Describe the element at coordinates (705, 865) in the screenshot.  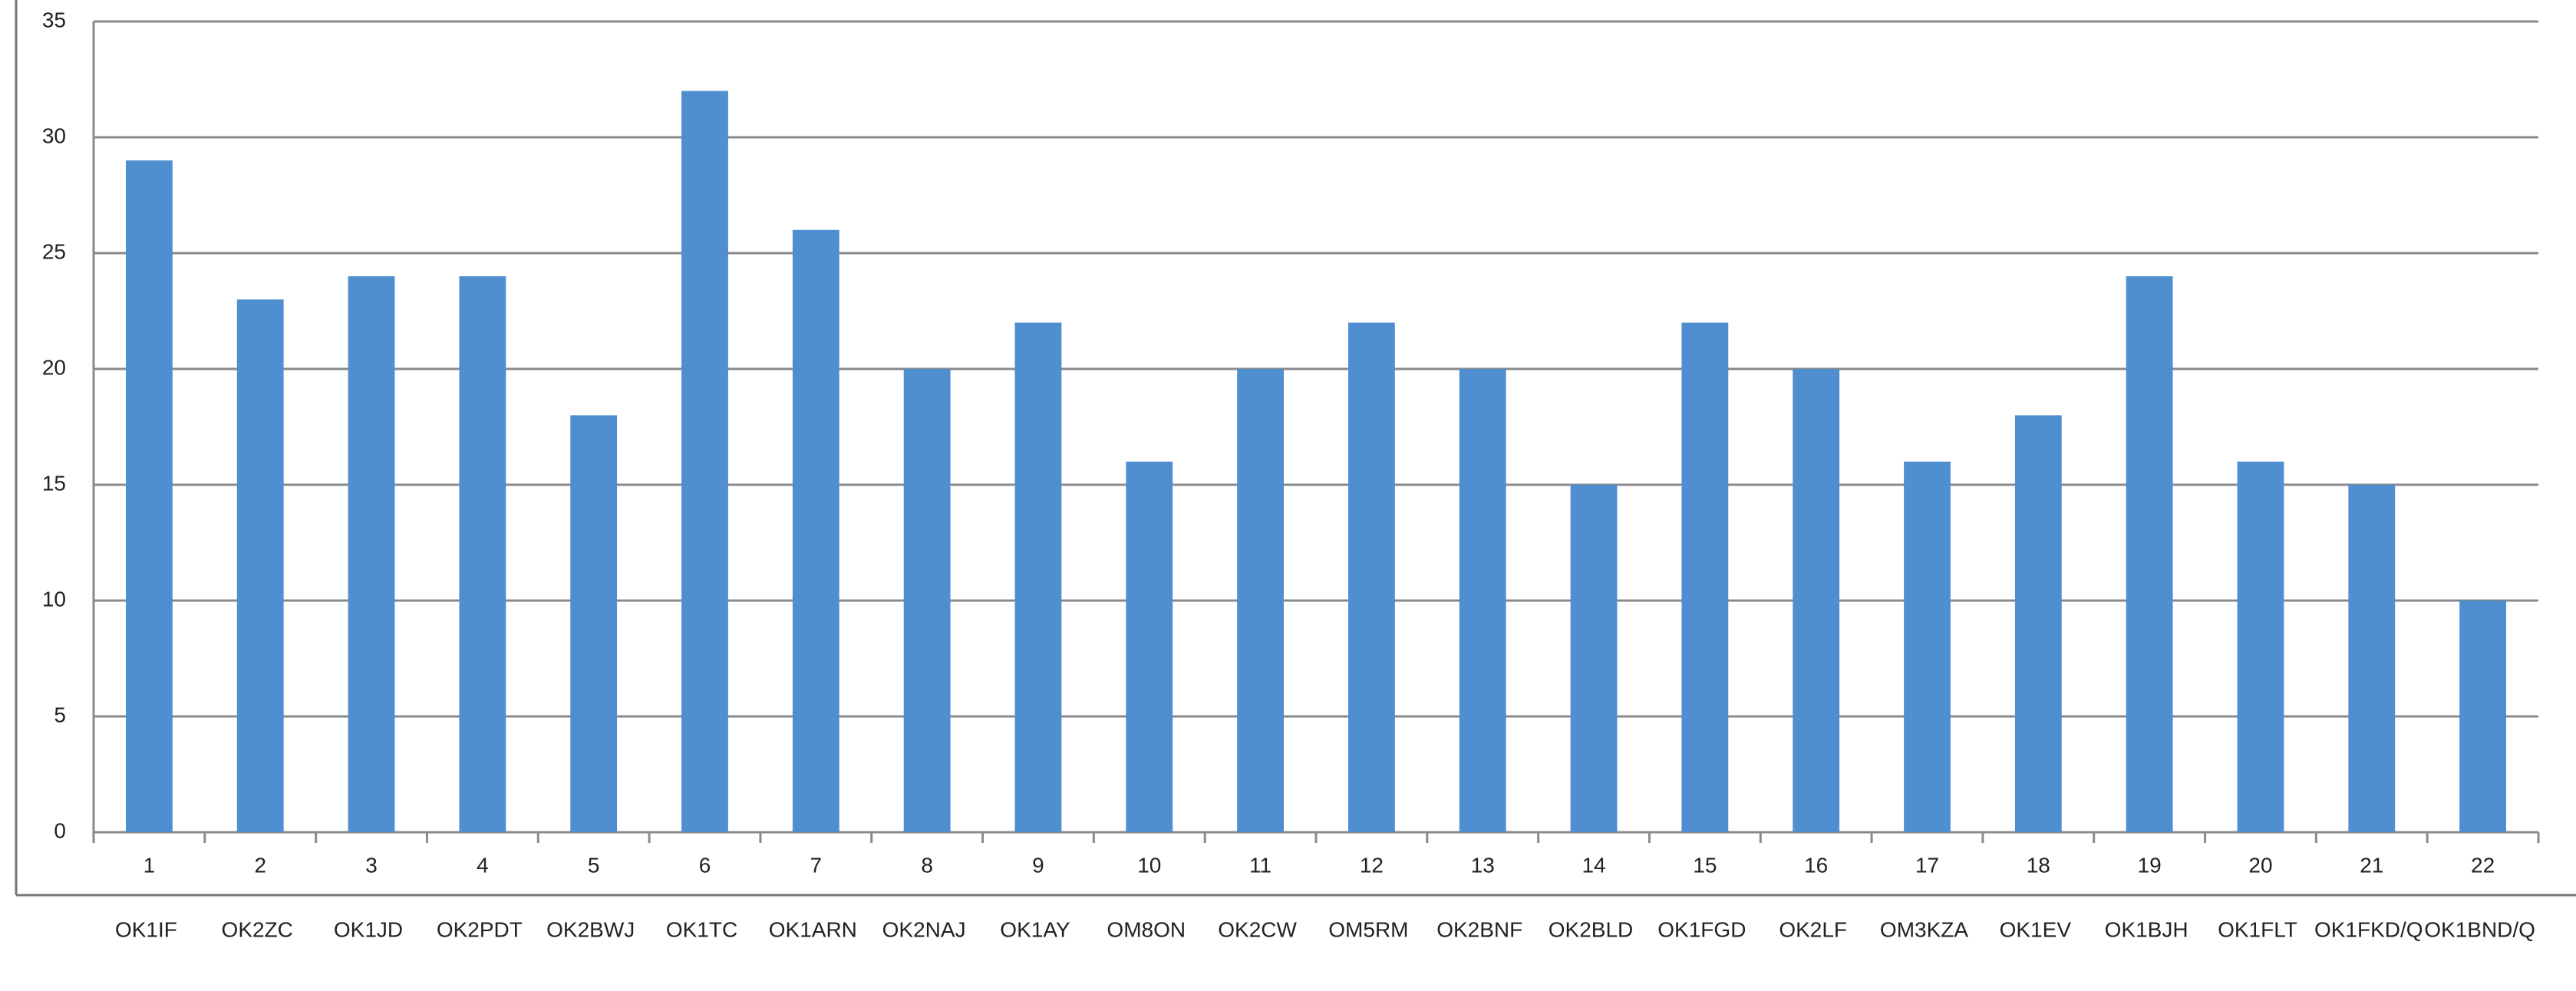
I see `x-tick-label: 6` at that location.